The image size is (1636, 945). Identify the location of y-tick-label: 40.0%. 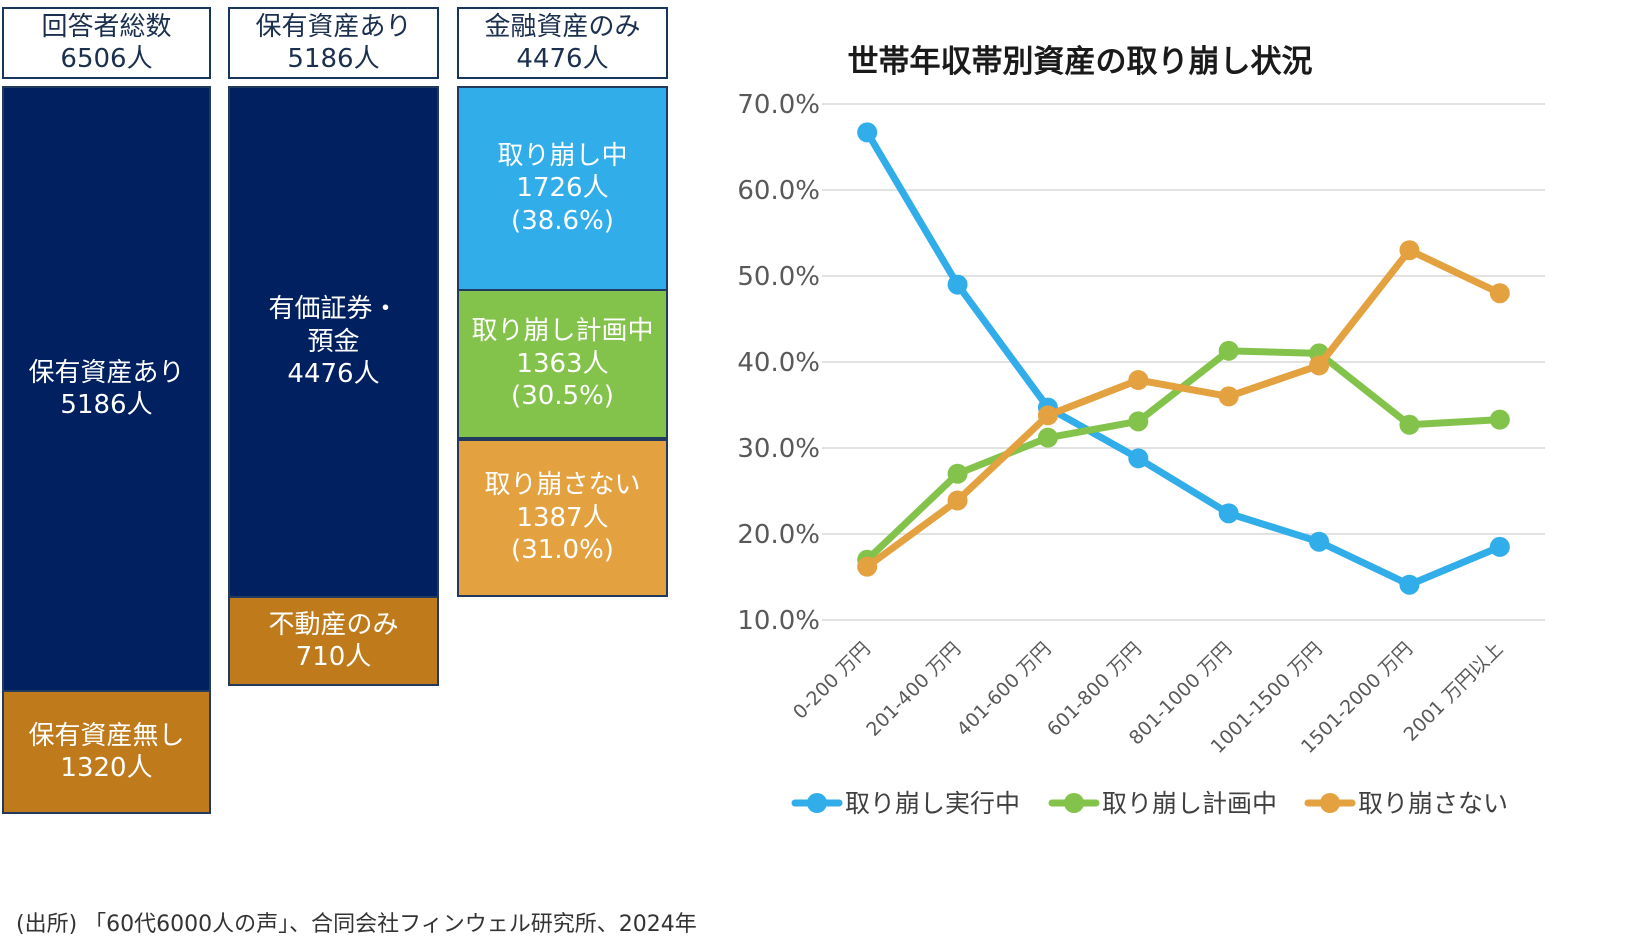
(778, 363).